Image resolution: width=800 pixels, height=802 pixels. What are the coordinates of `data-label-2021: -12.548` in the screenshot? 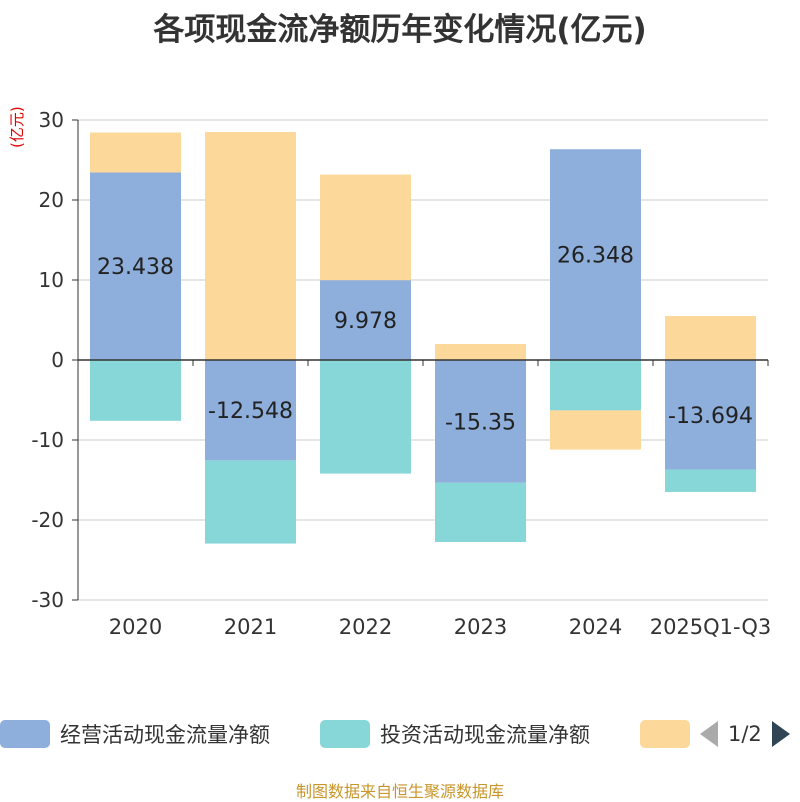 It's located at (250, 411).